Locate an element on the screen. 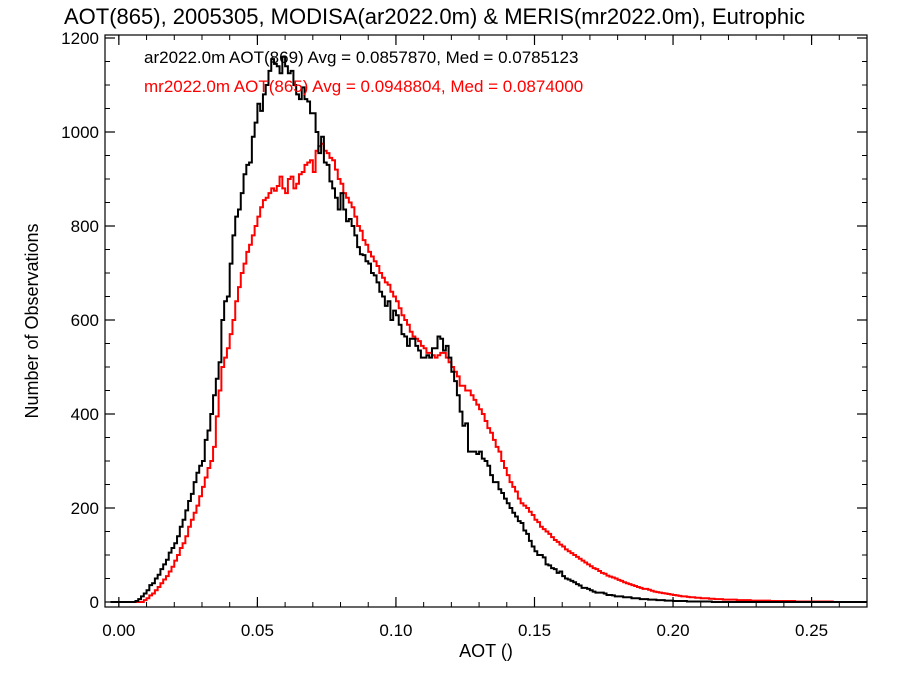 The image size is (900, 675). x-tick-label: 0.15 is located at coordinates (534, 630).